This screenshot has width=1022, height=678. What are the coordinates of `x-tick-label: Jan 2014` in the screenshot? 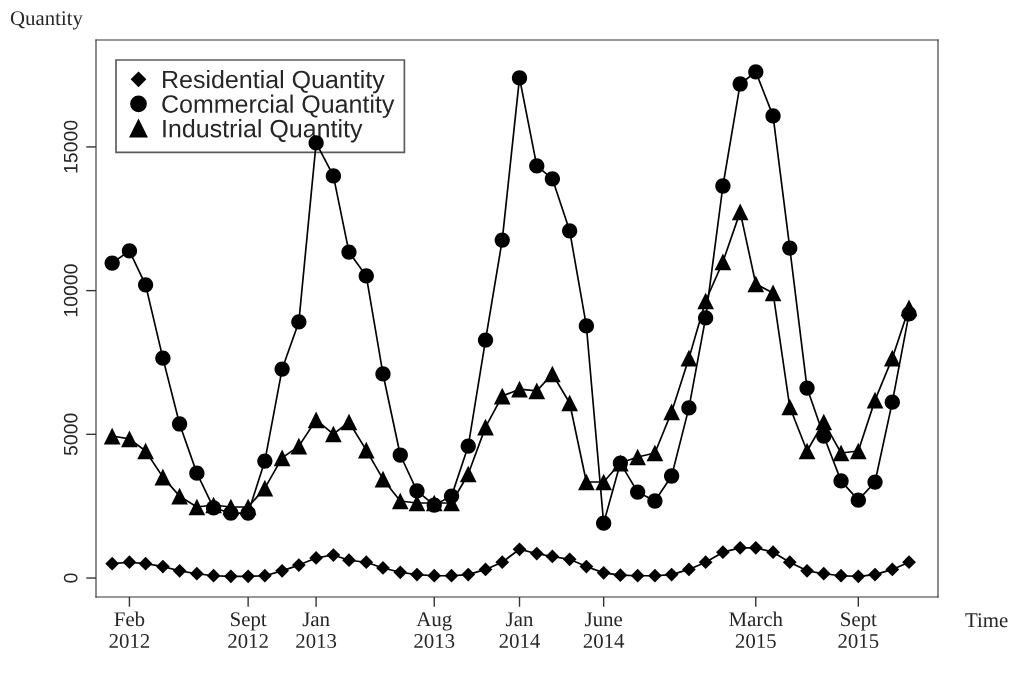 It's located at (520, 630).